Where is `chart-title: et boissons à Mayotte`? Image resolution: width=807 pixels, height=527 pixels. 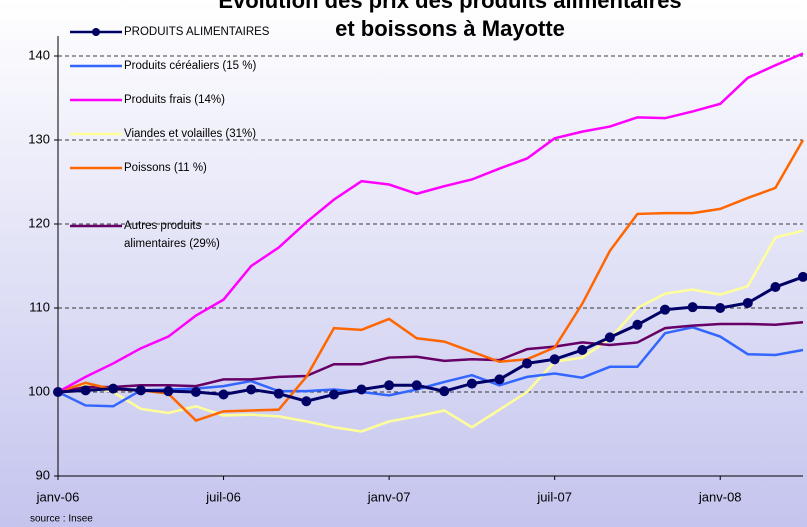 chart-title: et boissons à Mayotte is located at coordinates (450, 28).